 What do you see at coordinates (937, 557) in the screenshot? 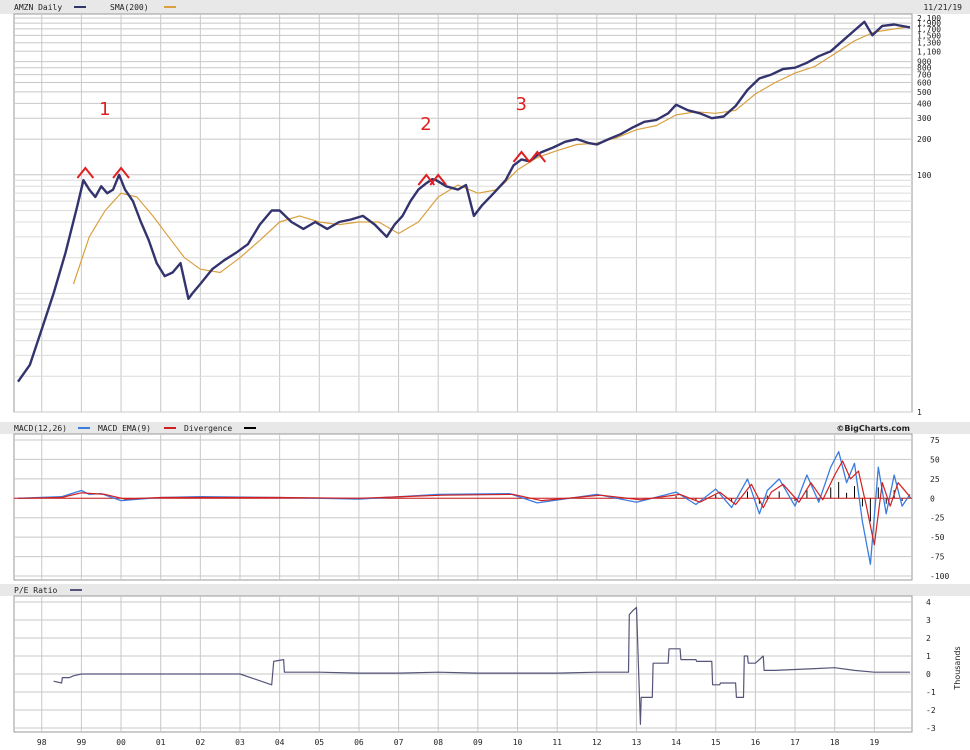
I see `macd-y-tick-label: -75` at bounding box center [937, 557].